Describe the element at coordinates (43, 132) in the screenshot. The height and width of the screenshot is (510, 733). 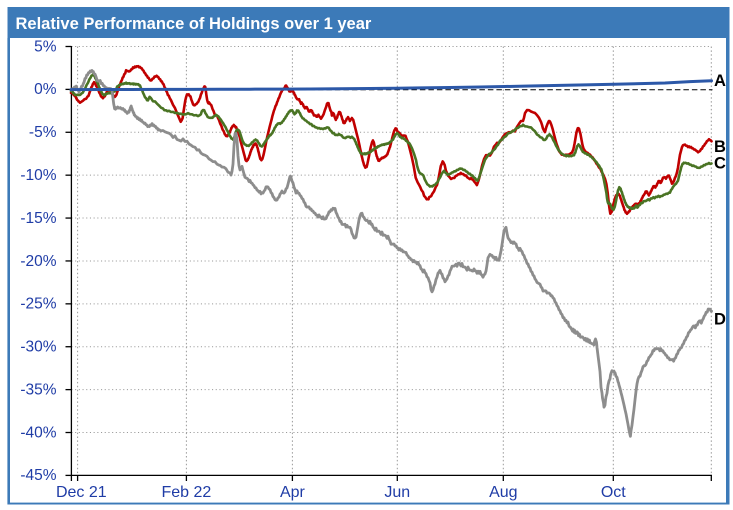
I see `svg-text: -5%` at that location.